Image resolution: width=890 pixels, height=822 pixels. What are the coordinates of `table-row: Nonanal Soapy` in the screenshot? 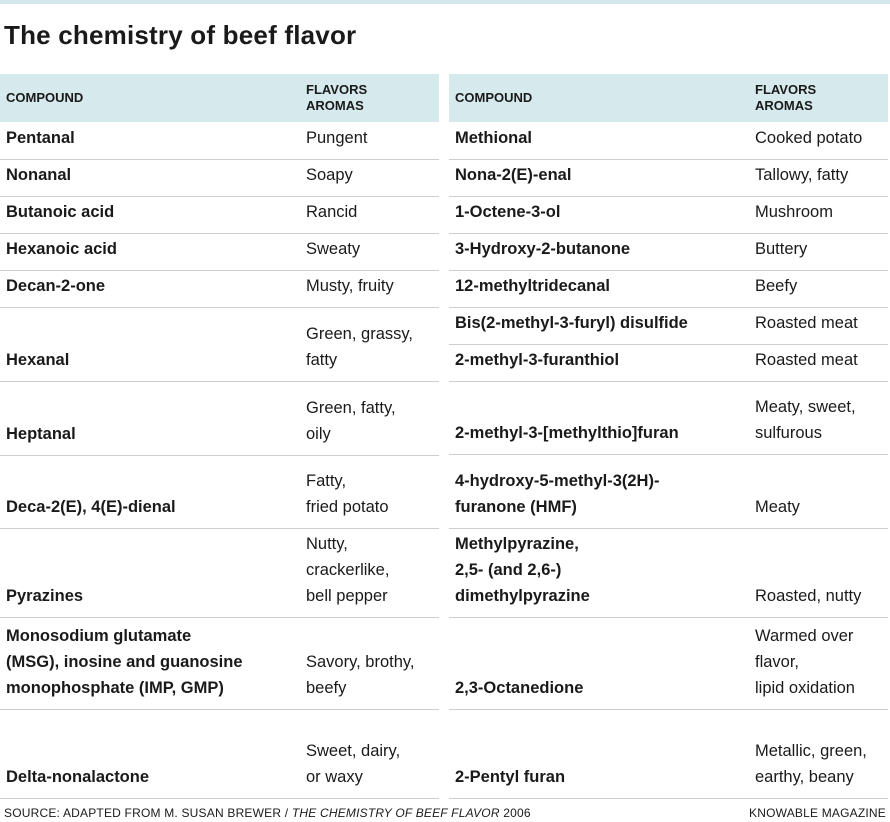 It's located at (219, 178).